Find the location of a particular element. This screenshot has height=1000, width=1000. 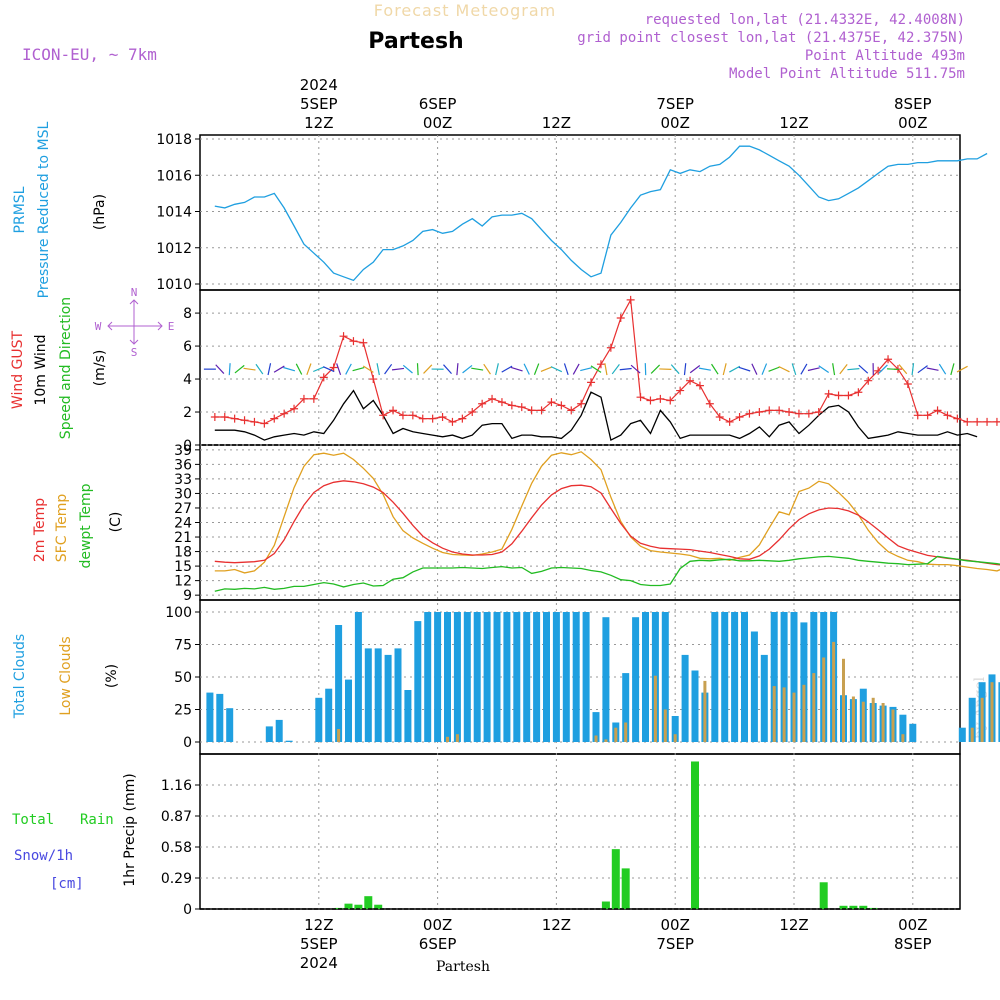

y-tick-label: 1018 is located at coordinates (174, 140).